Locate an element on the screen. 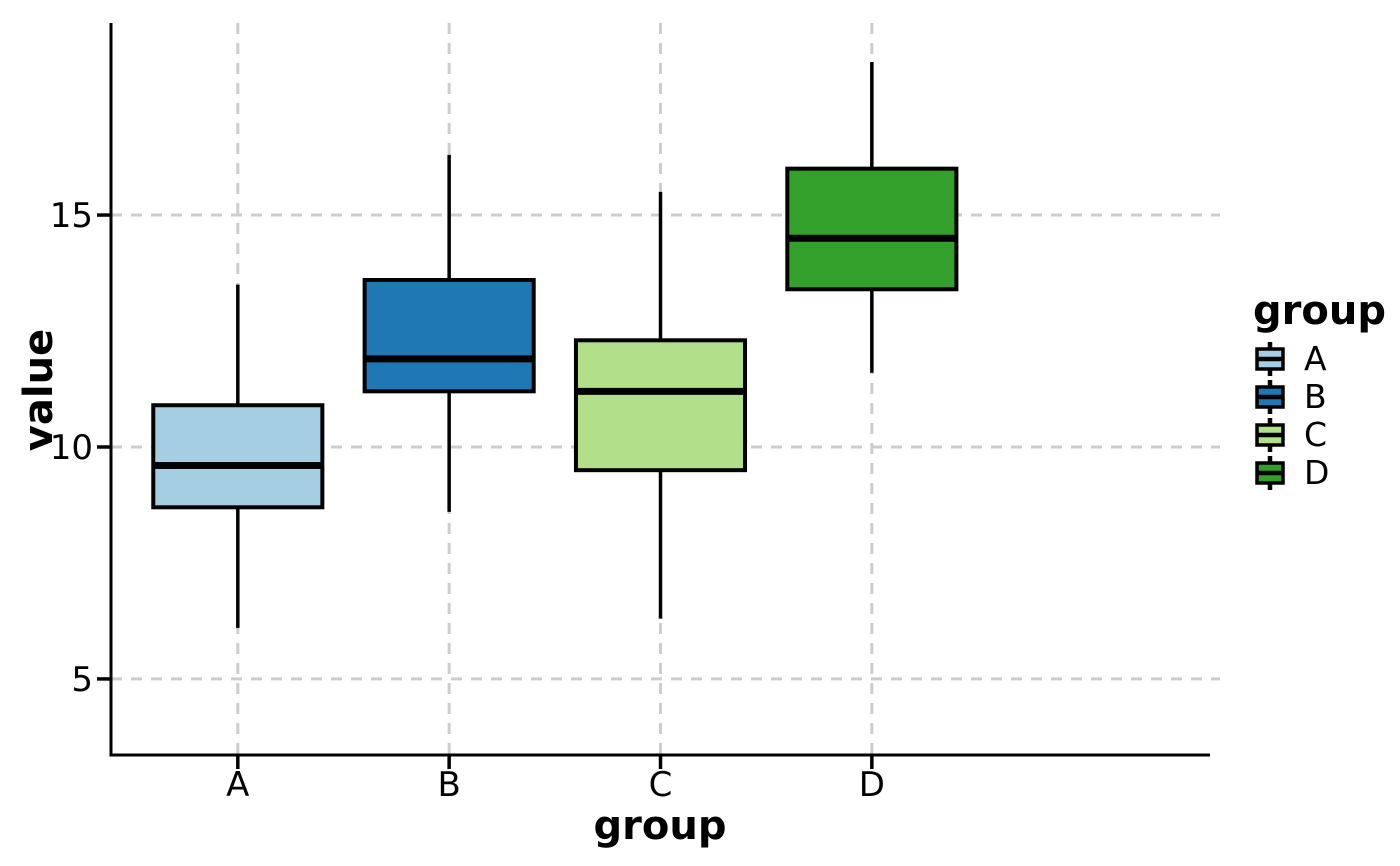 This screenshot has width=1400, height=866. legend-item-D: D is located at coordinates (1319, 473).